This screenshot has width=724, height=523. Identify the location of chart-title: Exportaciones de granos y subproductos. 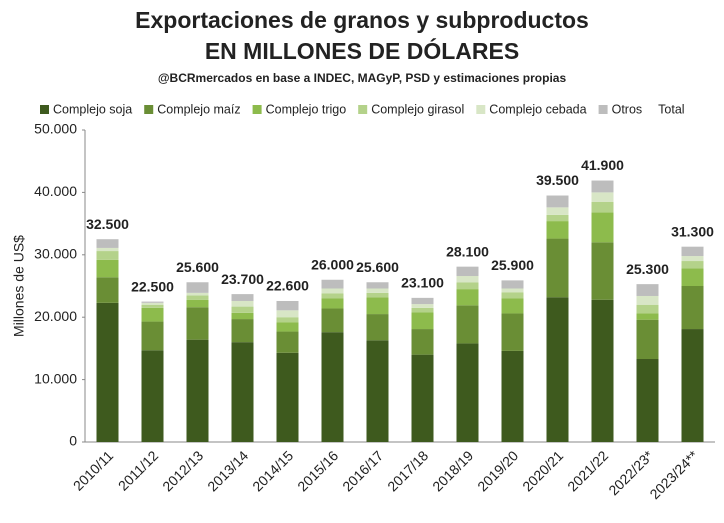
(362, 20).